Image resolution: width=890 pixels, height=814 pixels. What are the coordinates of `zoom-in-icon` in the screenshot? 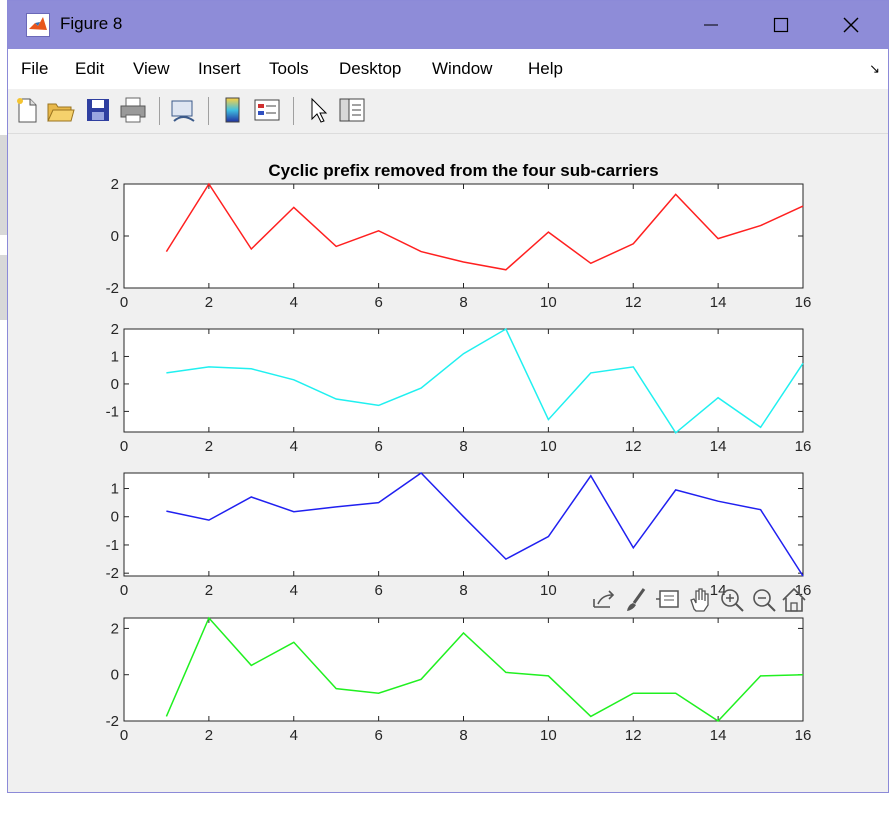 It's located at (732, 600).